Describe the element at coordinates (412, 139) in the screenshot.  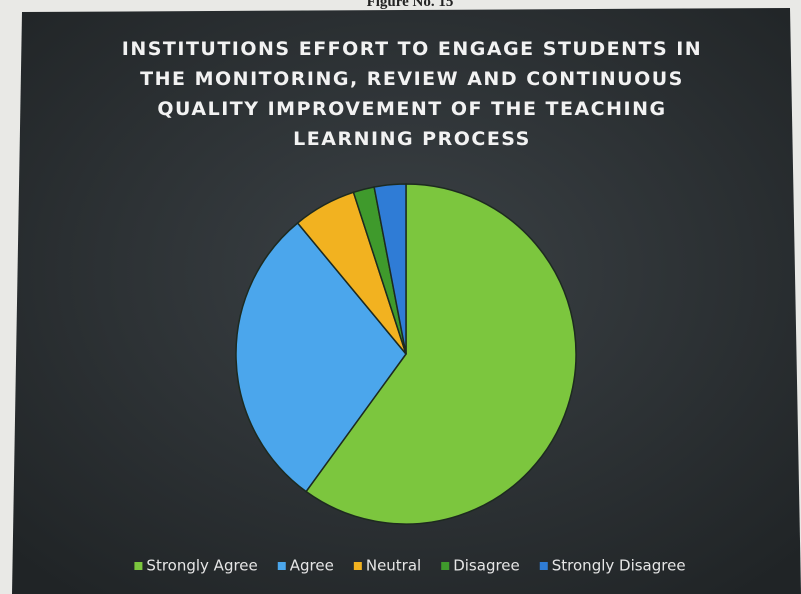
I see `chart-title: LEARNING PROCESS` at that location.